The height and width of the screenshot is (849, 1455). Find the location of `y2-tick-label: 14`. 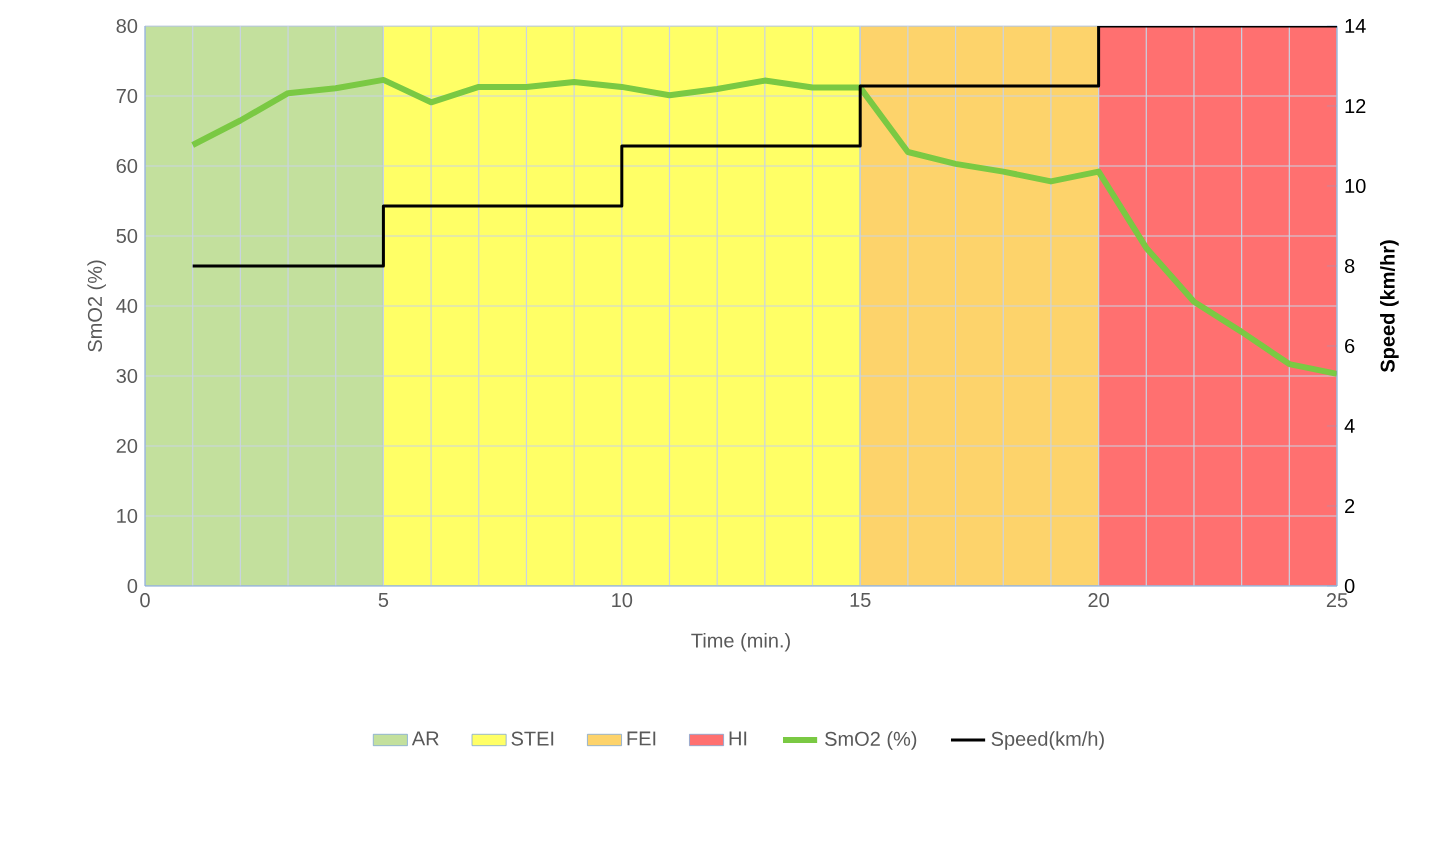

y2-tick-label: 14 is located at coordinates (1355, 26).